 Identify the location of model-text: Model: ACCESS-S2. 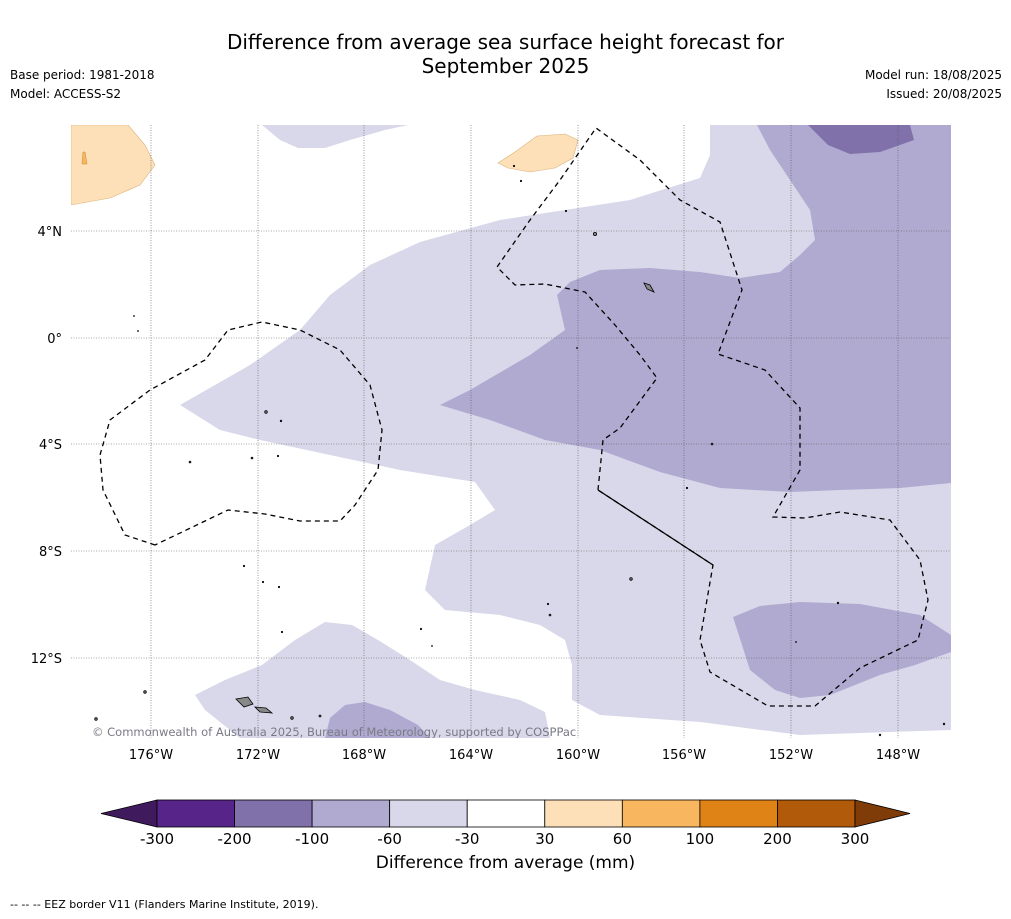
(66, 94).